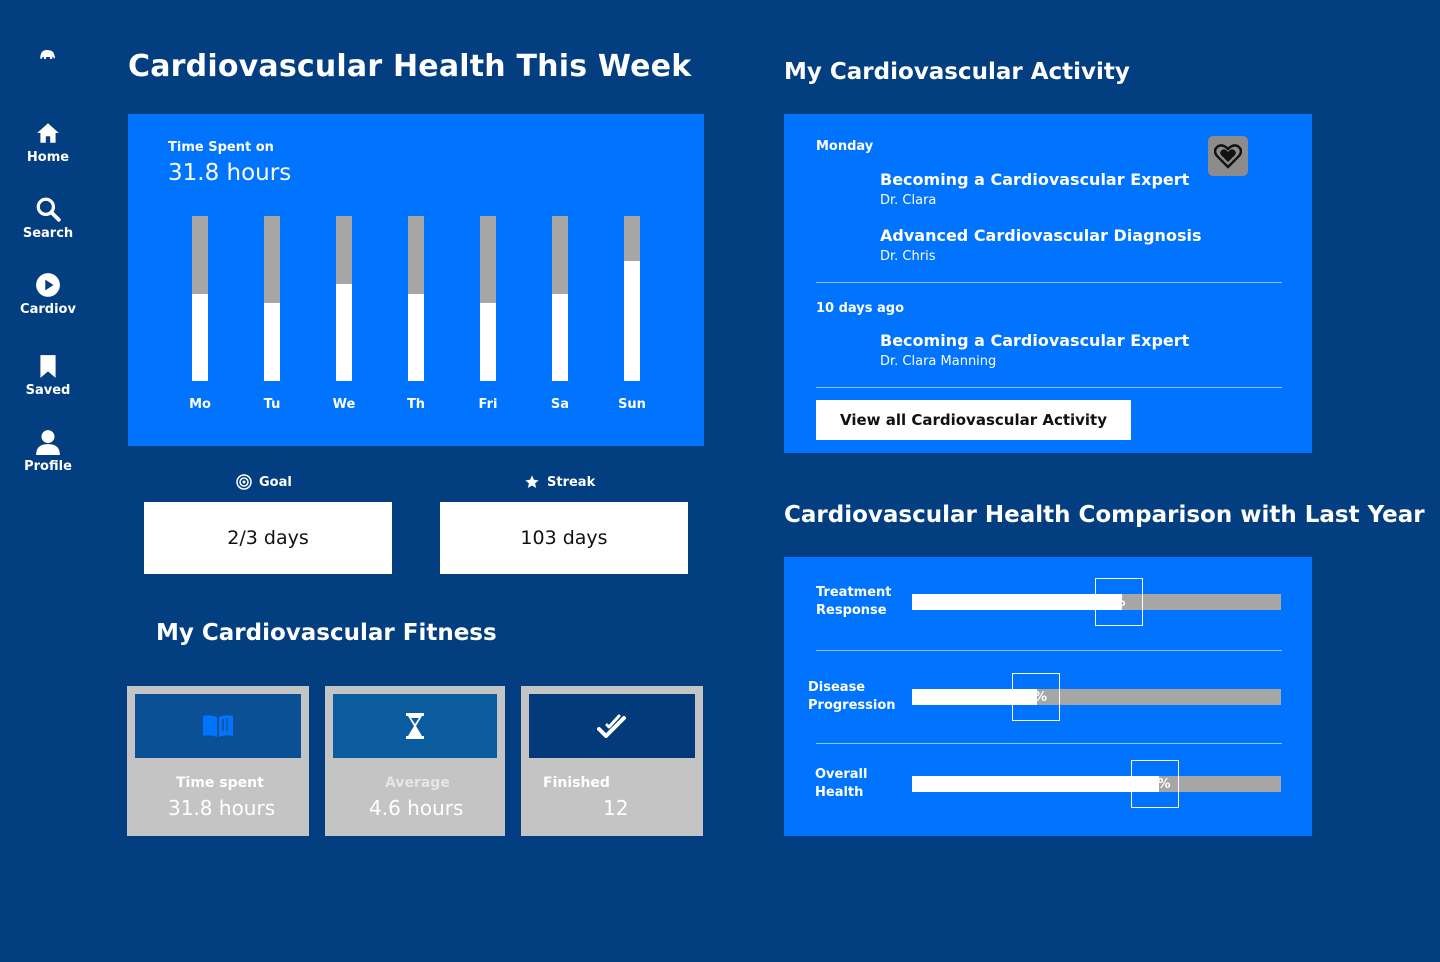  I want to click on fitness-card-average: Average 4.6 hours, so click(415, 761).